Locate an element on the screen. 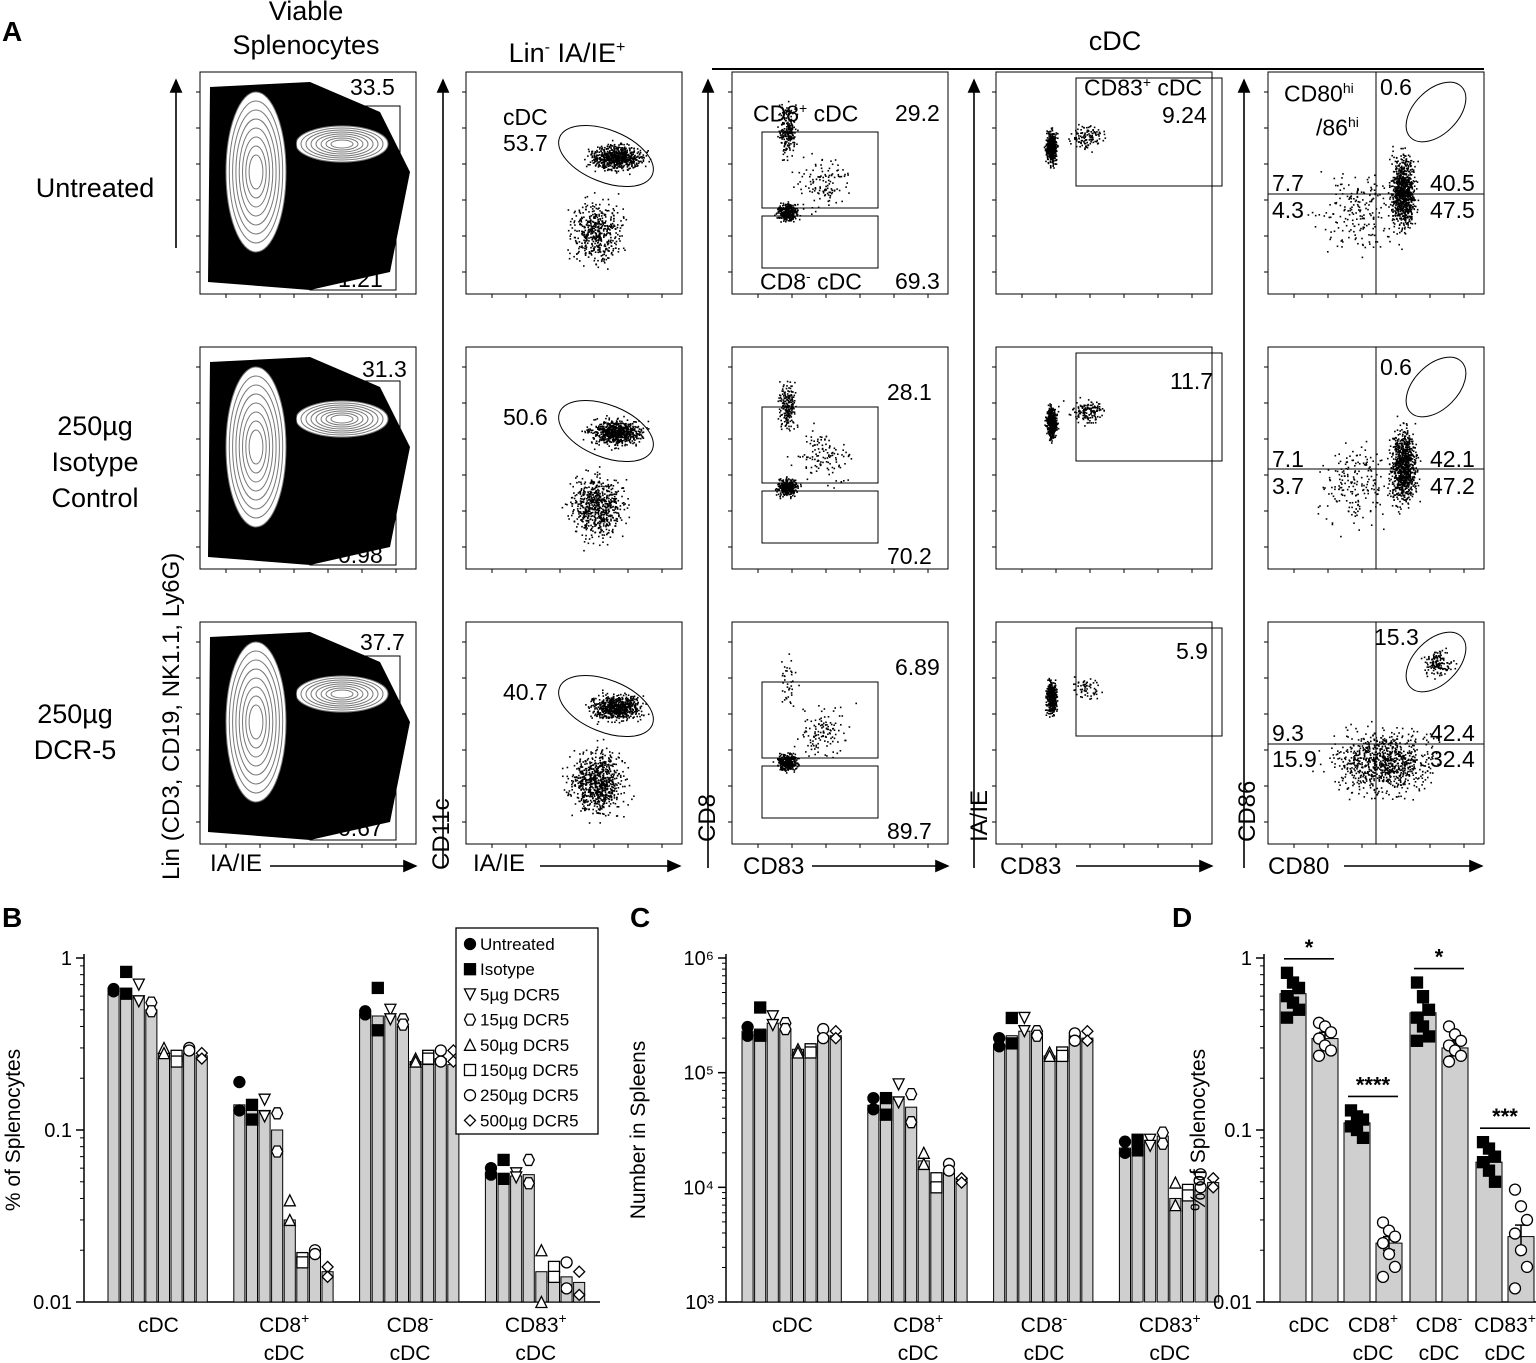 This screenshot has height=1363, width=1536. row-label-dcr5: 250µg DCR-5 is located at coordinates (75, 732).